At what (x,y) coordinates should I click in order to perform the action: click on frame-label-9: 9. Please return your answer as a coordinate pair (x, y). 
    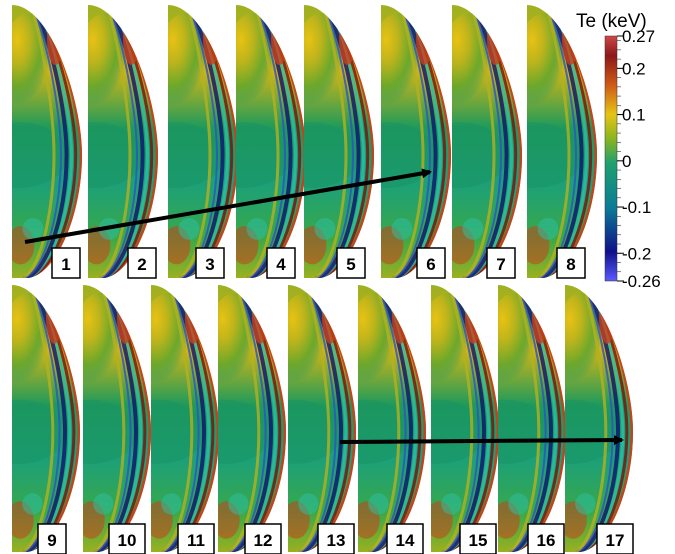
    Looking at the image, I should click on (52, 538).